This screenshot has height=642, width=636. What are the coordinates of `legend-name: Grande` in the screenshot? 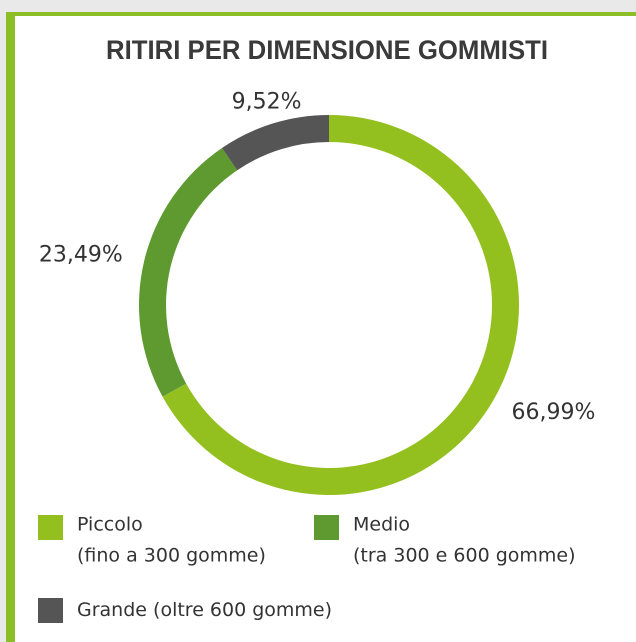 It's located at (112, 610).